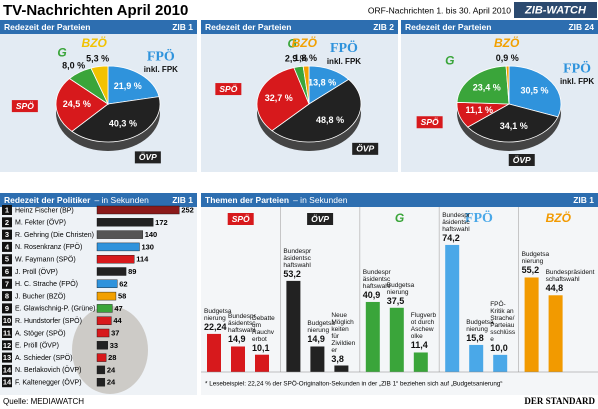 This screenshot has width=598, height=409. I want to click on politician-name: N. Rosenkranz (FPÖ), so click(48, 247).